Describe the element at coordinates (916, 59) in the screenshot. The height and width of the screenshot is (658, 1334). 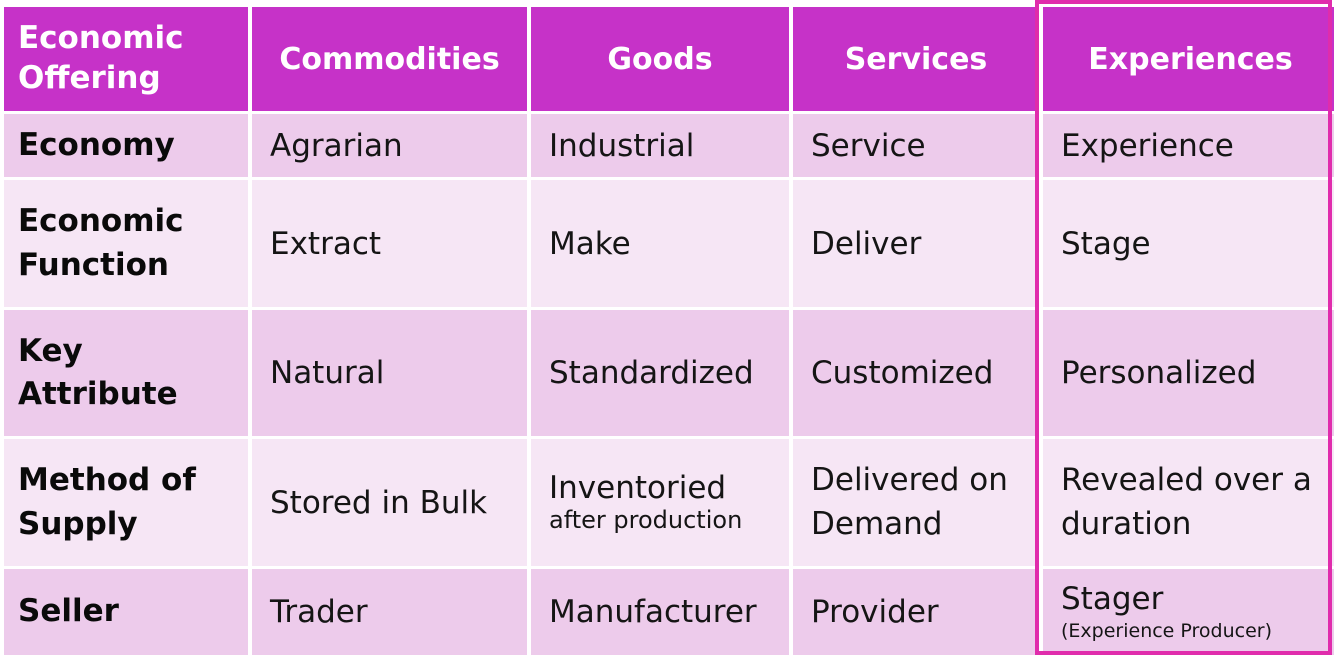
I see `header-services: Services` at that location.